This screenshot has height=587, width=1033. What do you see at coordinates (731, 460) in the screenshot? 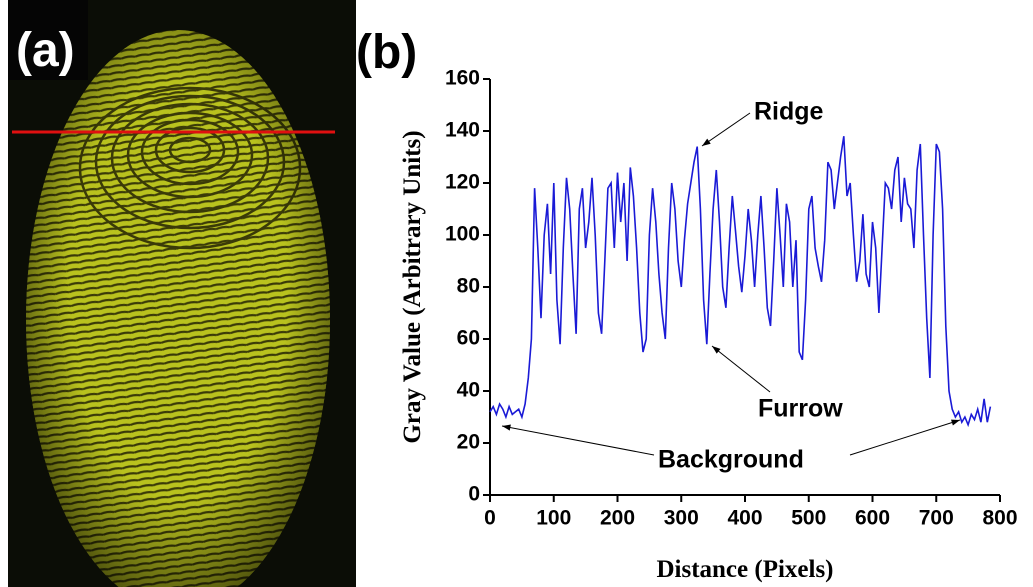
I see `annotation: Background` at bounding box center [731, 460].